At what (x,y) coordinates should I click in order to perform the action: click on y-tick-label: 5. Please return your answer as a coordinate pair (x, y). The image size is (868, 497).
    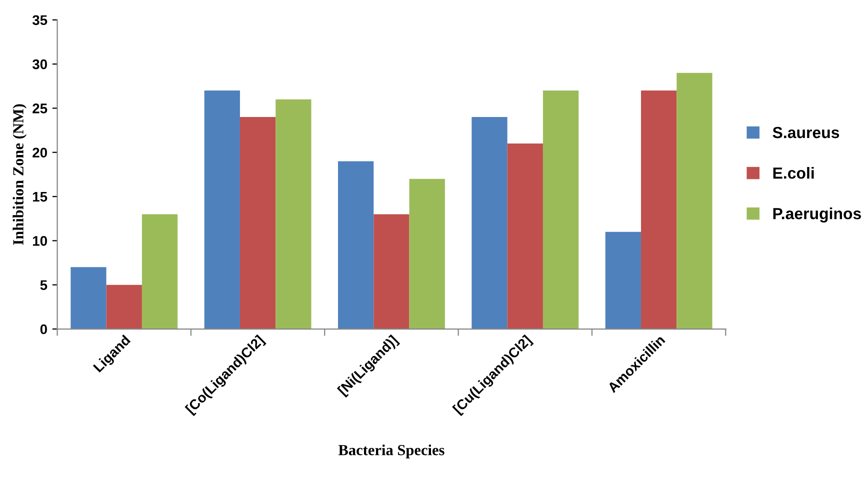
    Looking at the image, I should click on (44, 285).